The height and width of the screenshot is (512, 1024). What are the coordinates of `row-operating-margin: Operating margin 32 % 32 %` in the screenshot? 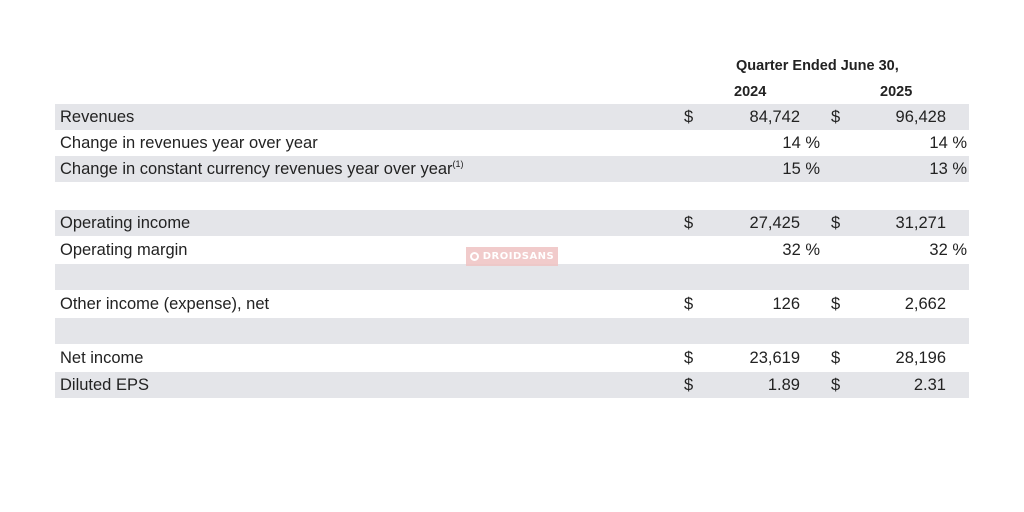 It's located at (512, 250).